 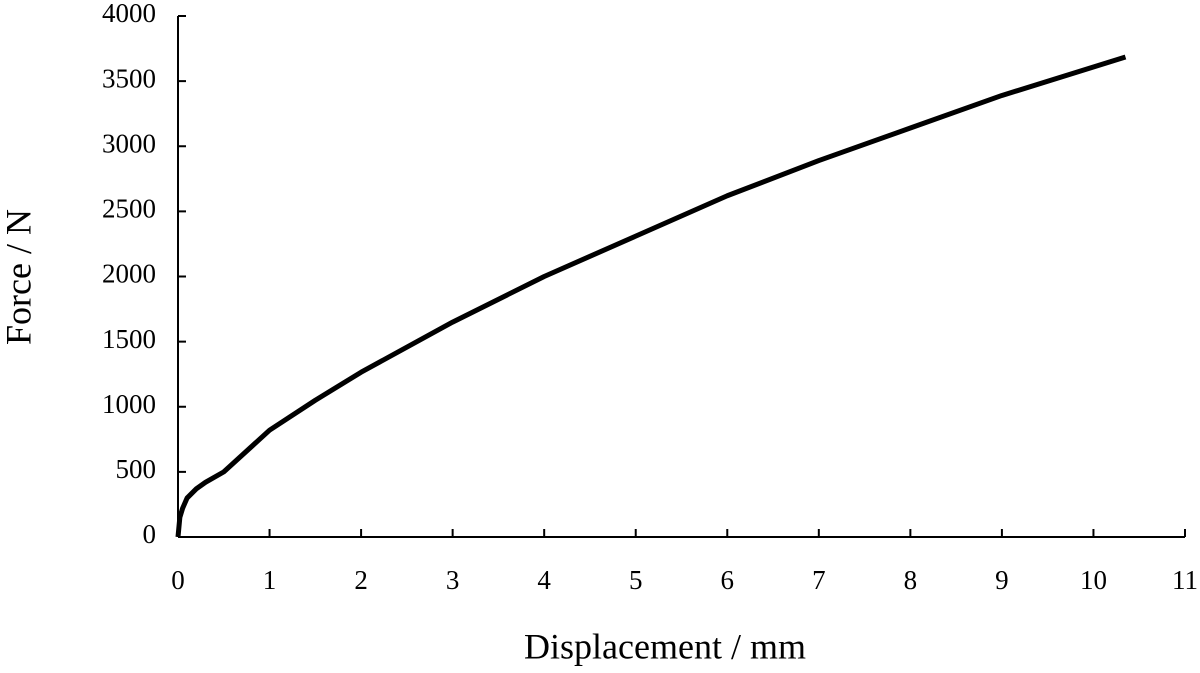 What do you see at coordinates (544, 580) in the screenshot?
I see `x-tick-label: 4` at bounding box center [544, 580].